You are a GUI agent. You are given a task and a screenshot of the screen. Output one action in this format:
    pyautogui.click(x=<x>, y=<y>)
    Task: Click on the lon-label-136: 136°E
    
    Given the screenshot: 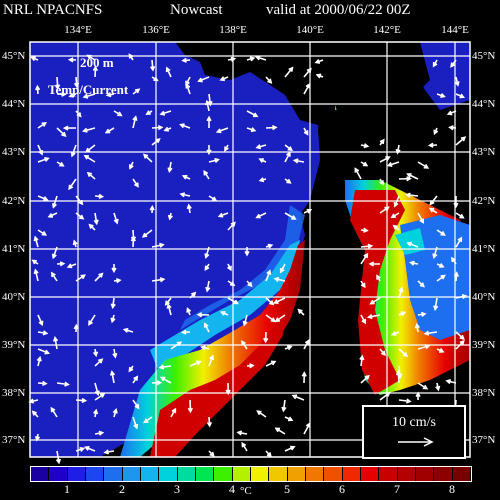 What is the action you would take?
    pyautogui.click(x=156, y=30)
    